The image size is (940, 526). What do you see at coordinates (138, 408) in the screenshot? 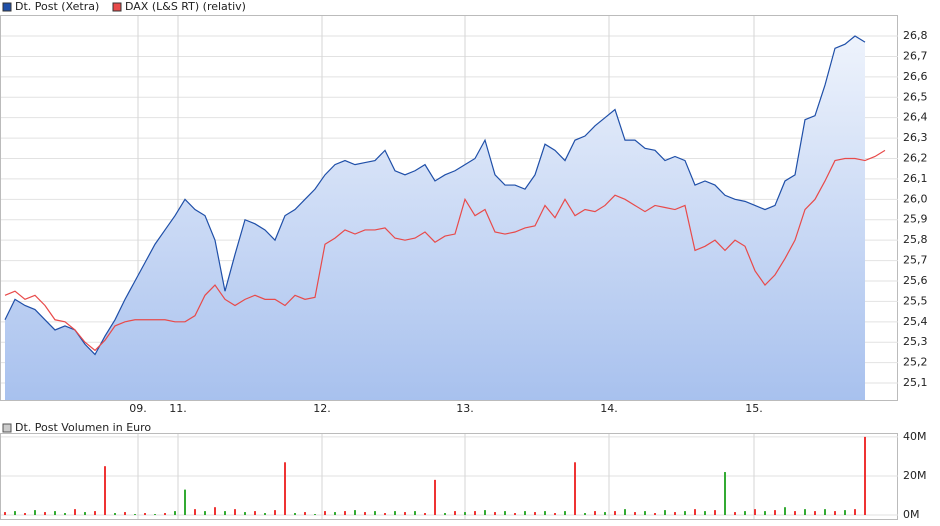
I see `x-tick-label: 09.` at bounding box center [138, 408].